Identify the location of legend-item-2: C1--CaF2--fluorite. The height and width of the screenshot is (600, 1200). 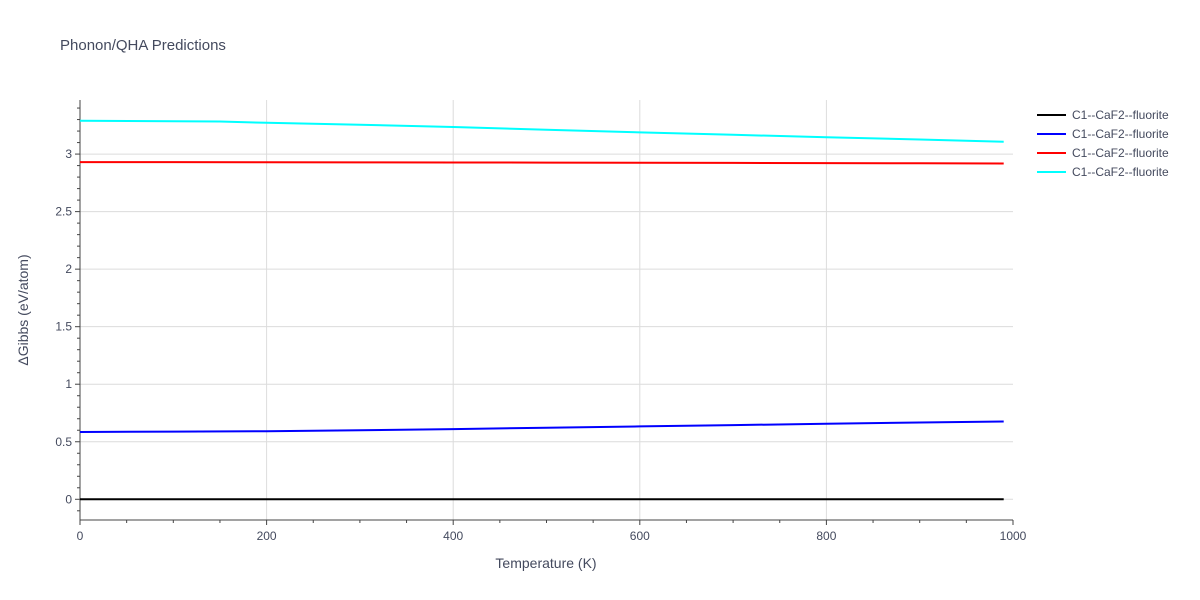
(1103, 134).